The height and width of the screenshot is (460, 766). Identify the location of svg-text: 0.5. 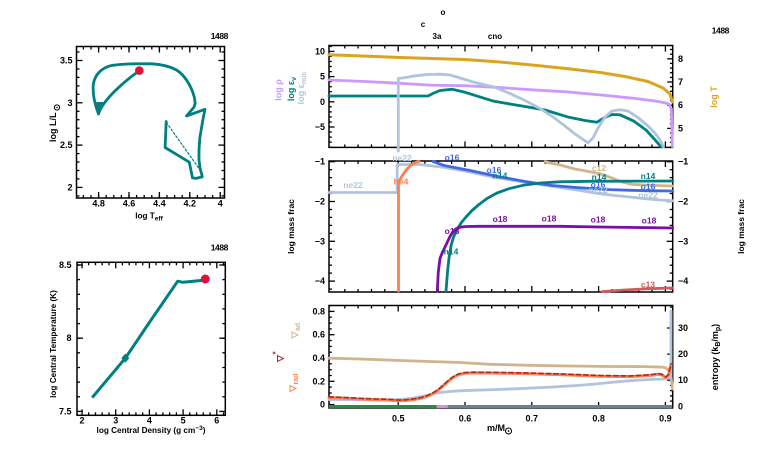
(398, 419).